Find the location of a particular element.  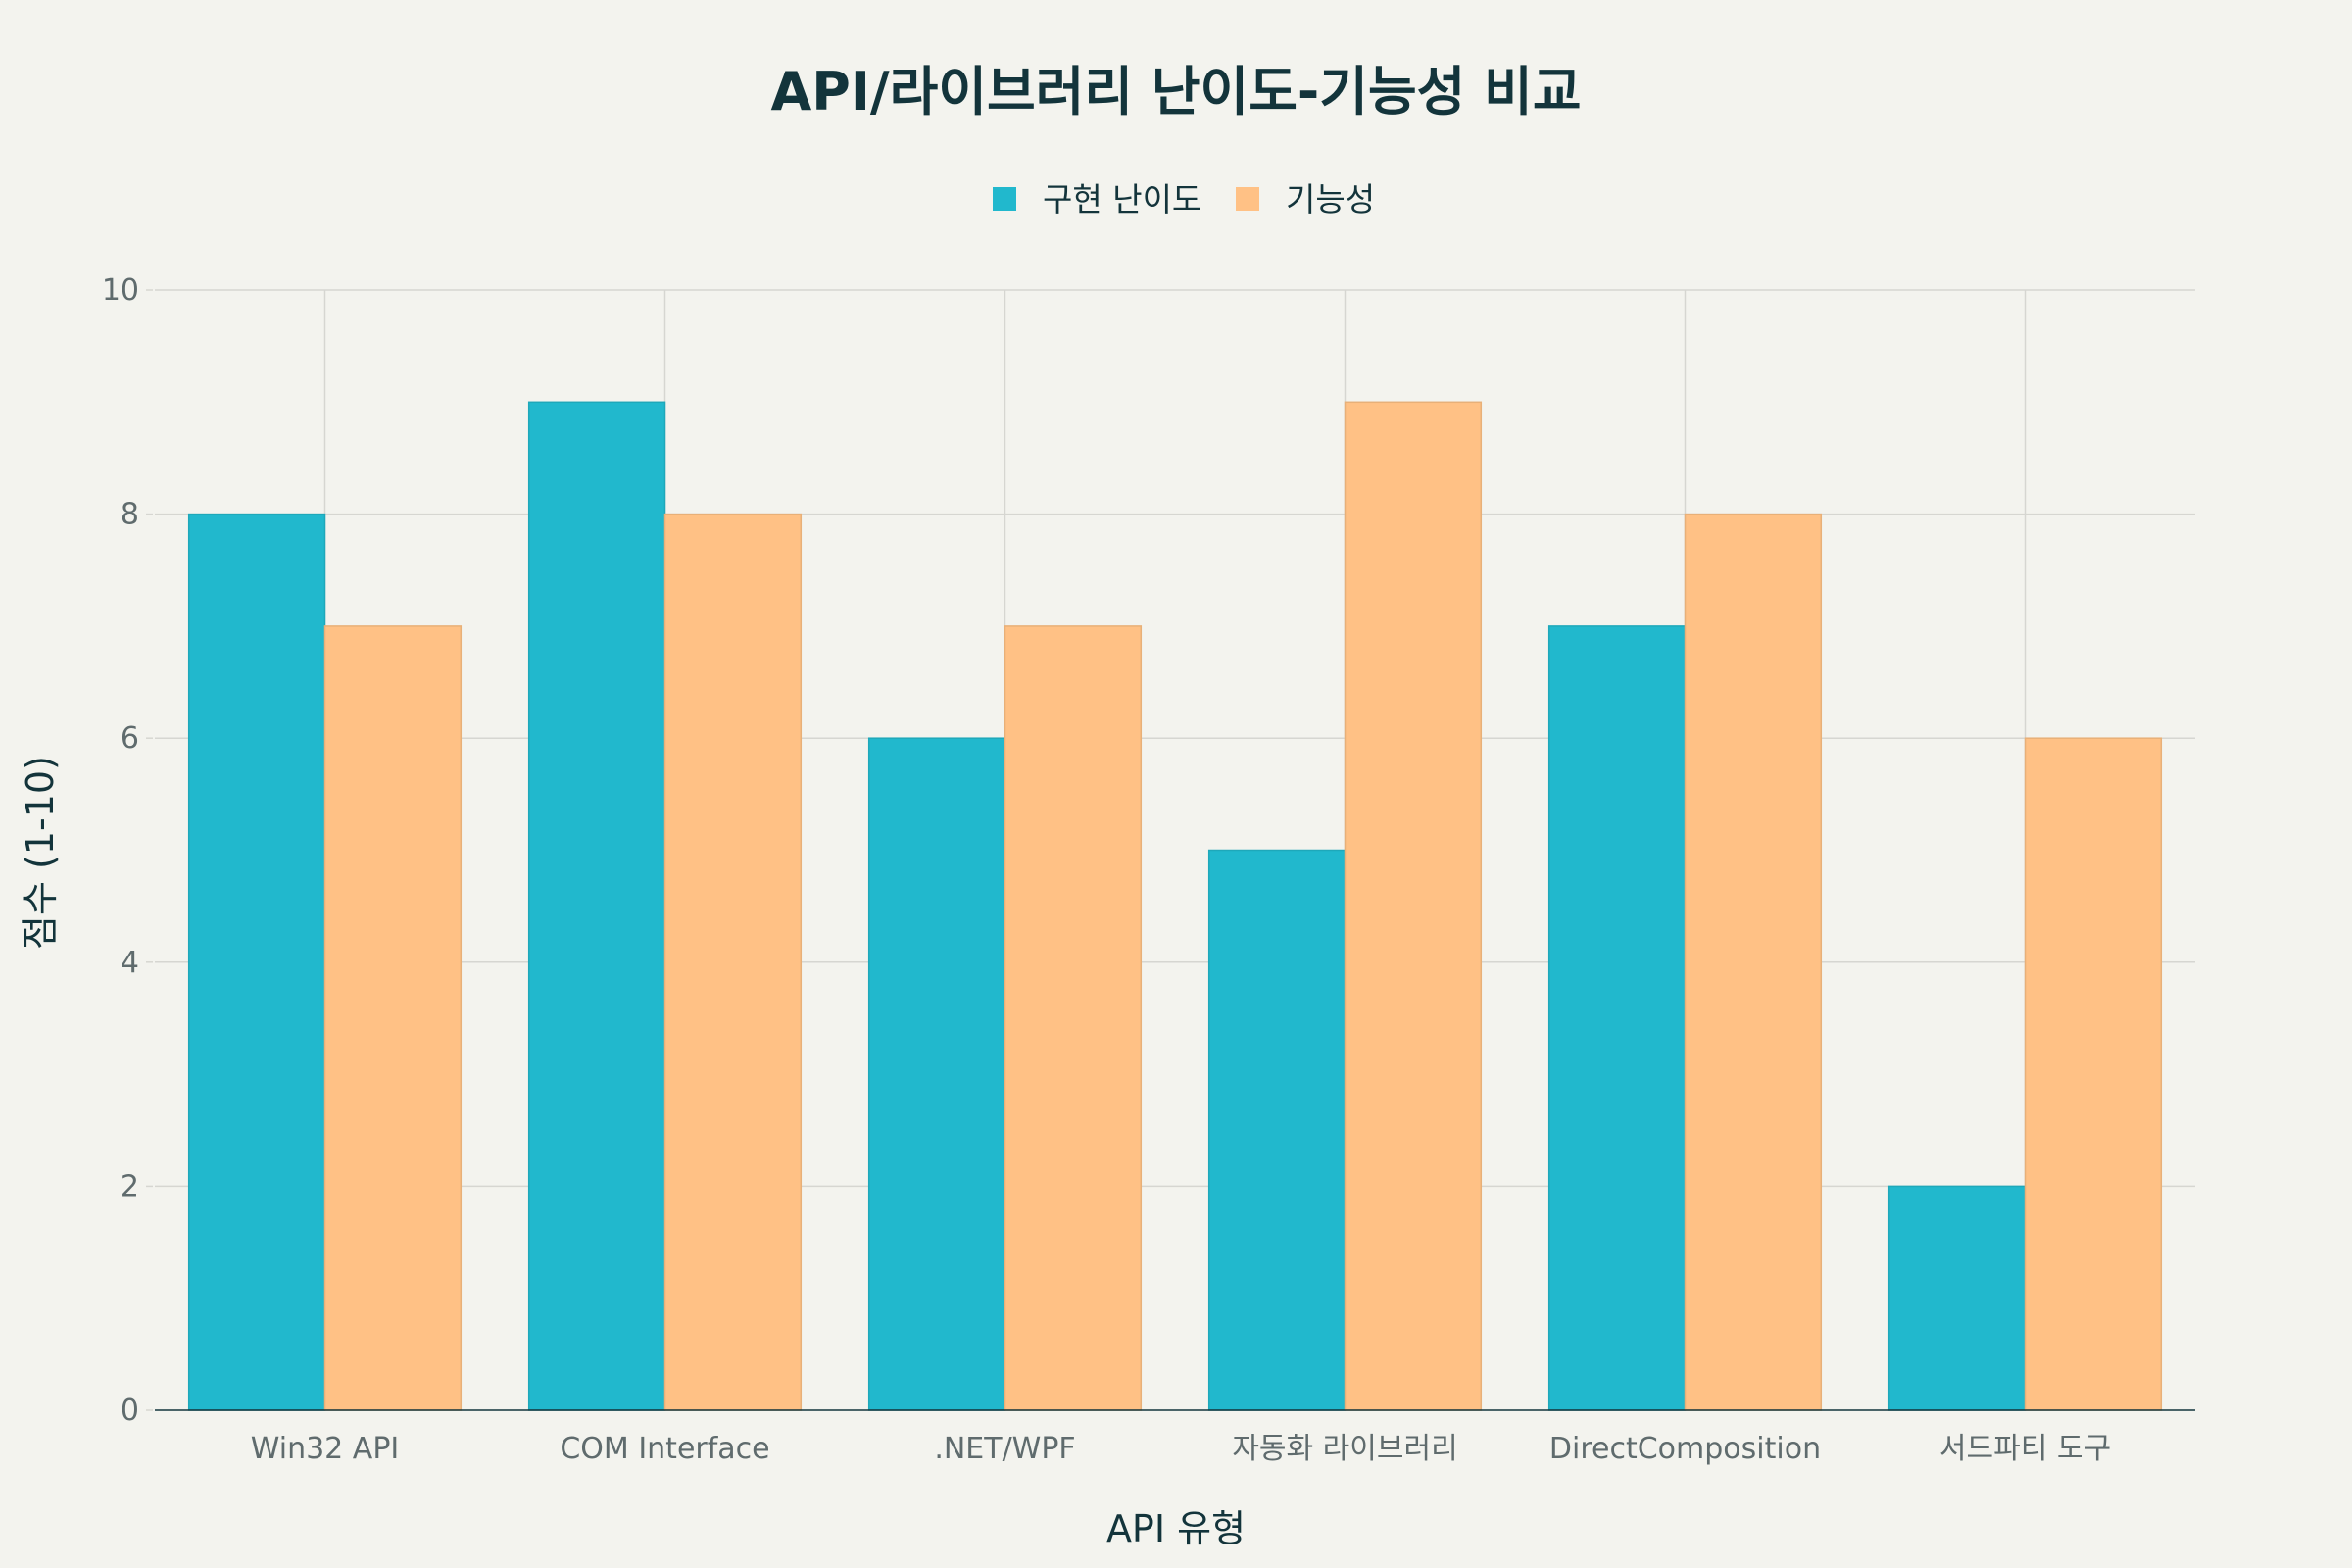

y-tick-label: 2 is located at coordinates (130, 1186).